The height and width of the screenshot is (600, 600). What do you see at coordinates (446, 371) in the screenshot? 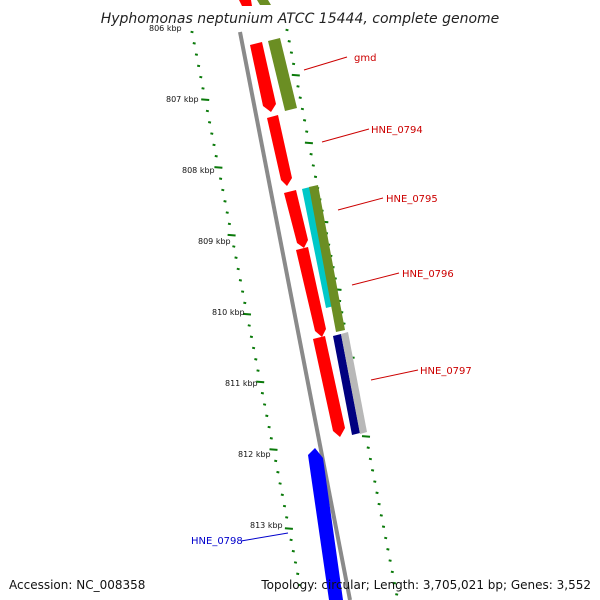
I see `gene-label-hne0797: HNE_0797` at bounding box center [446, 371].